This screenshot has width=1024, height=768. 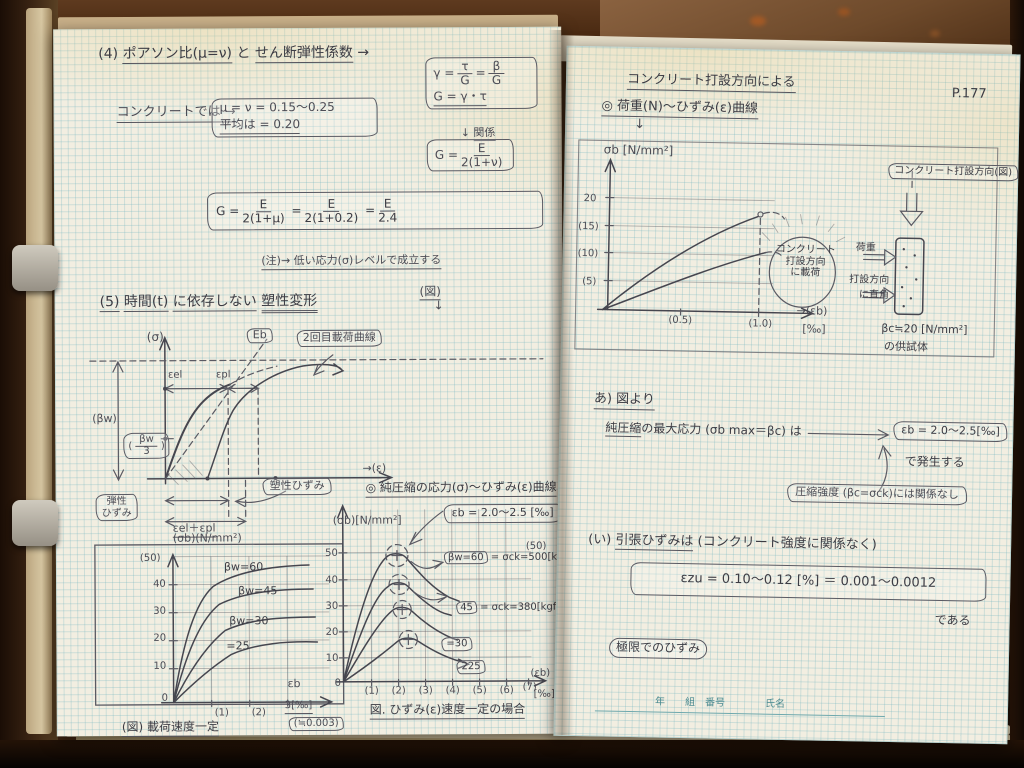 What do you see at coordinates (277, 107) in the screenshot?
I see `poisson-range: μ = ν = 0.15〜0.25` at bounding box center [277, 107].